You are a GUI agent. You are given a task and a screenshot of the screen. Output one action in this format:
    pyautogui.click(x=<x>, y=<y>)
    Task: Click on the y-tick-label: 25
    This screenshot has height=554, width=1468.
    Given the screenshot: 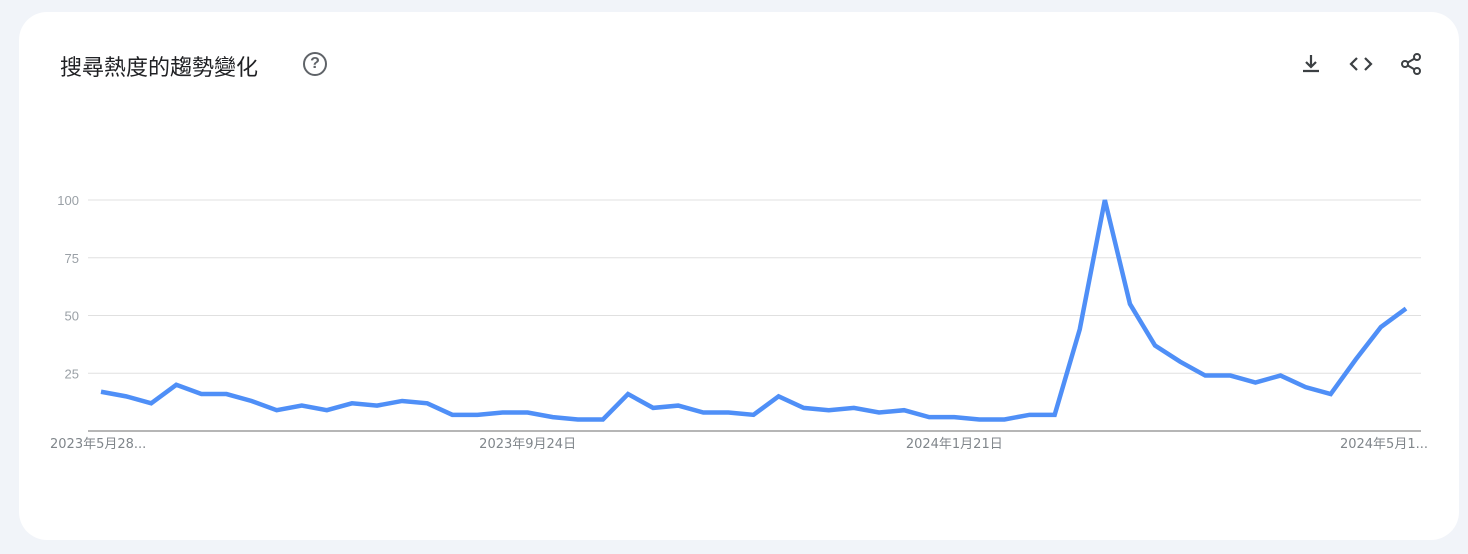 What is the action you would take?
    pyautogui.click(x=72, y=373)
    